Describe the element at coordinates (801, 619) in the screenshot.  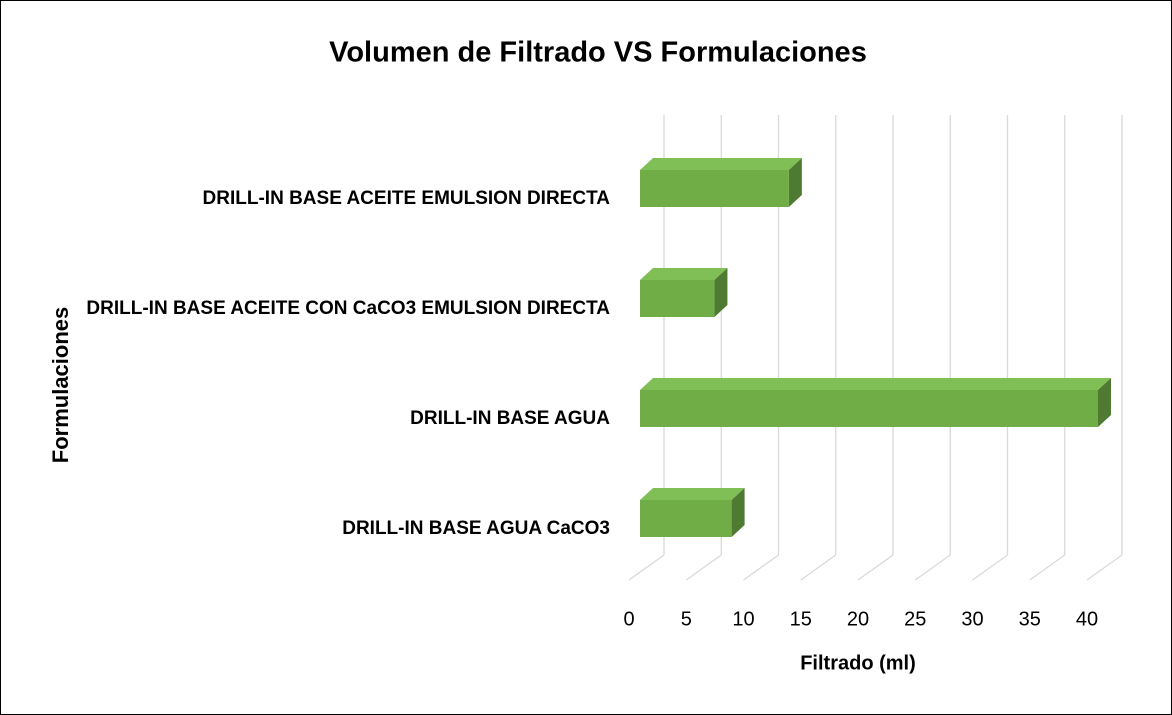
I see `x-tick-label: 15` at that location.